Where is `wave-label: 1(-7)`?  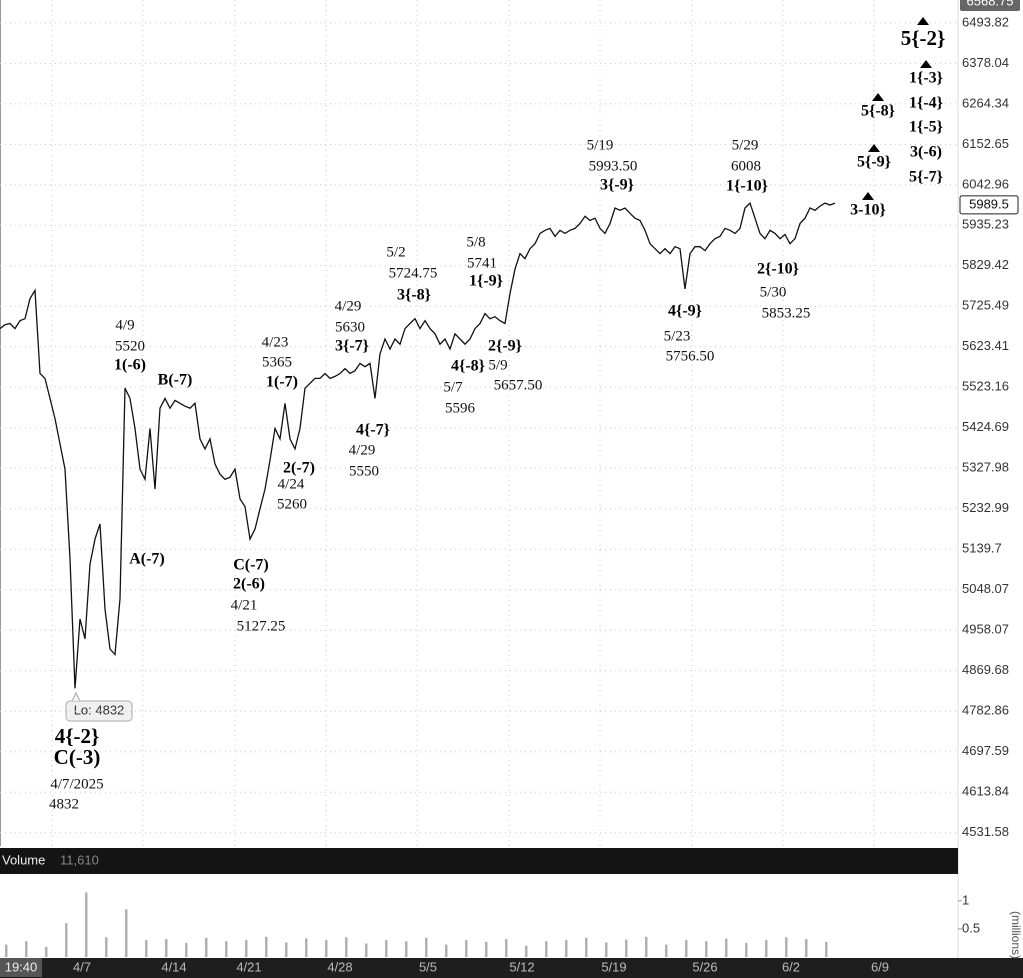
wave-label: 1(-7) is located at coordinates (282, 382).